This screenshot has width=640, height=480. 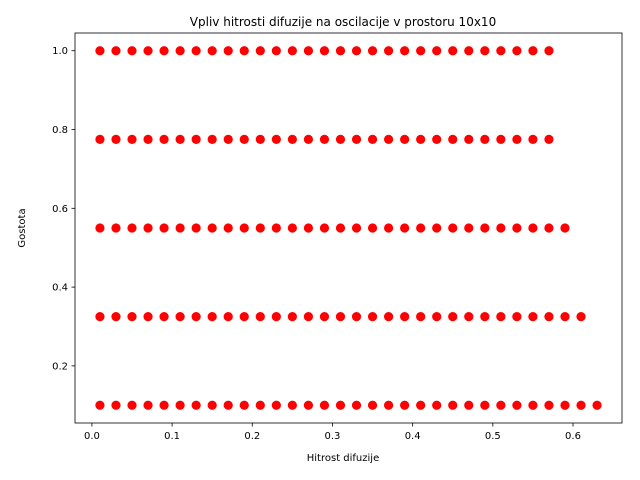 What do you see at coordinates (413, 436) in the screenshot?
I see `x-tick-label: 0.4` at bounding box center [413, 436].